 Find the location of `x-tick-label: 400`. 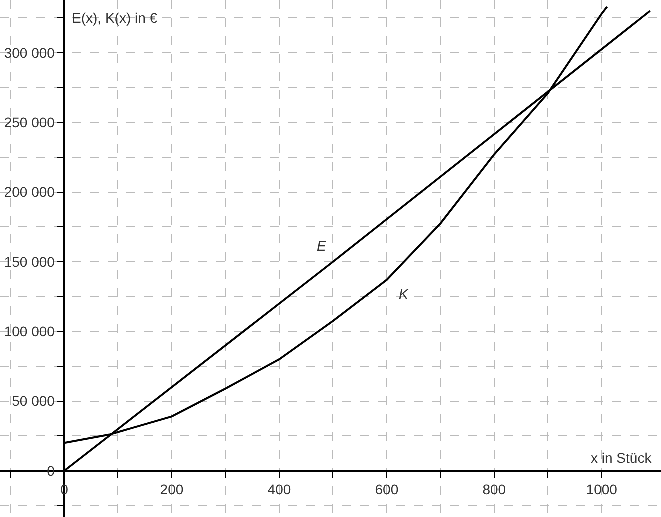

x-tick-label: 400 is located at coordinates (280, 490).